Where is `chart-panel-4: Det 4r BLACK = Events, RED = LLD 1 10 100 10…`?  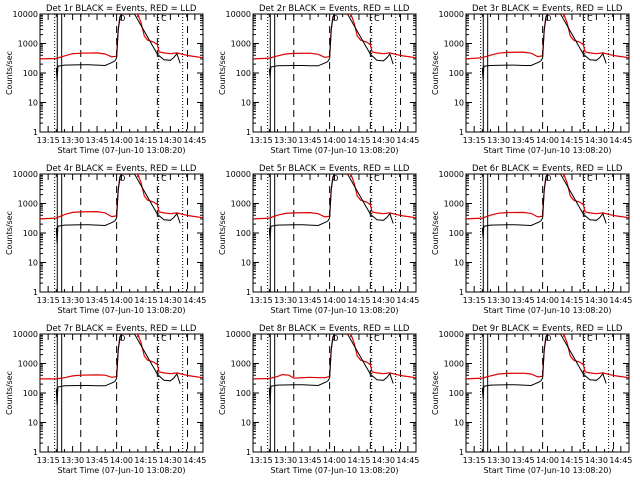
chart-panel-4: Det 4r BLACK = Events, RED = LLD 1 10 100 10… is located at coordinates (105, 239).